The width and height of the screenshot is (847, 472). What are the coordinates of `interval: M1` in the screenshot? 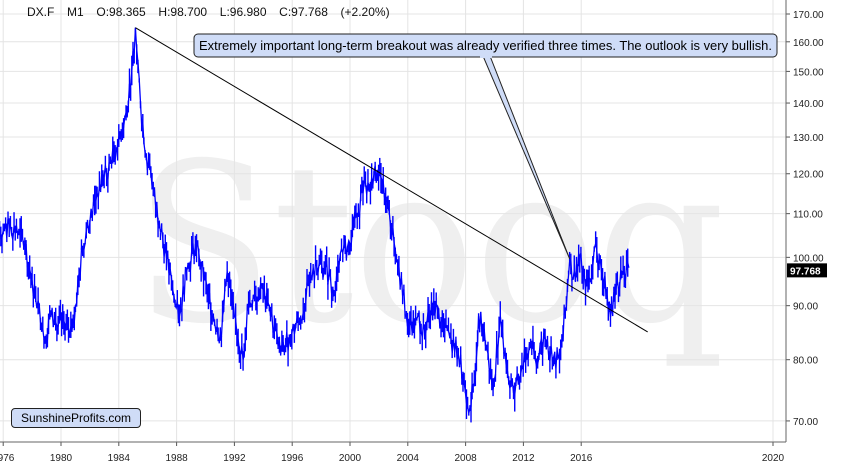 It's located at (75, 12).